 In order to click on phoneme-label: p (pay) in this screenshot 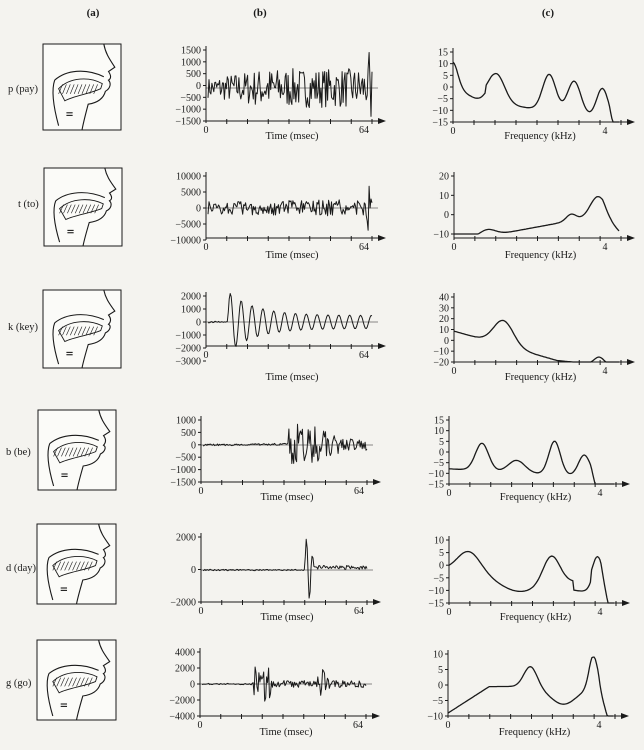, I will do `click(23, 89)`.